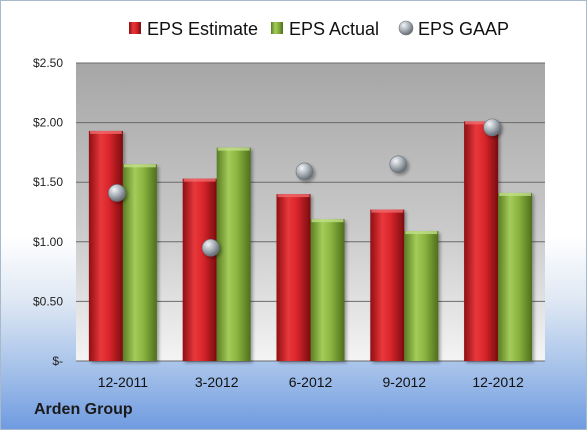  Describe the element at coordinates (83, 409) in the screenshot. I see `company-label: Arden Group` at that location.